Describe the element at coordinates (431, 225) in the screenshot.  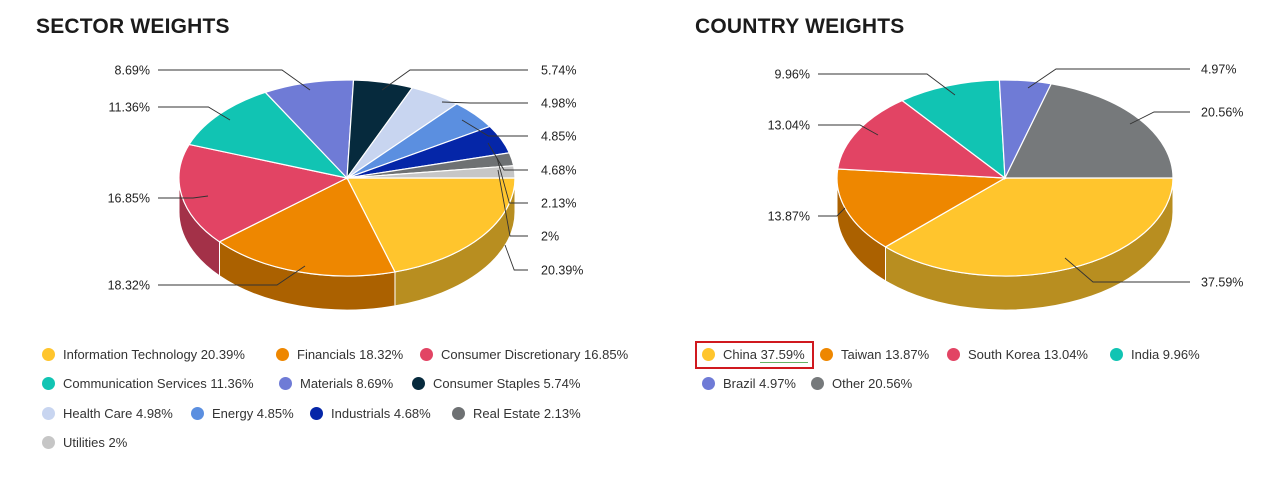
I see `sector-slice-information-technology` at that location.